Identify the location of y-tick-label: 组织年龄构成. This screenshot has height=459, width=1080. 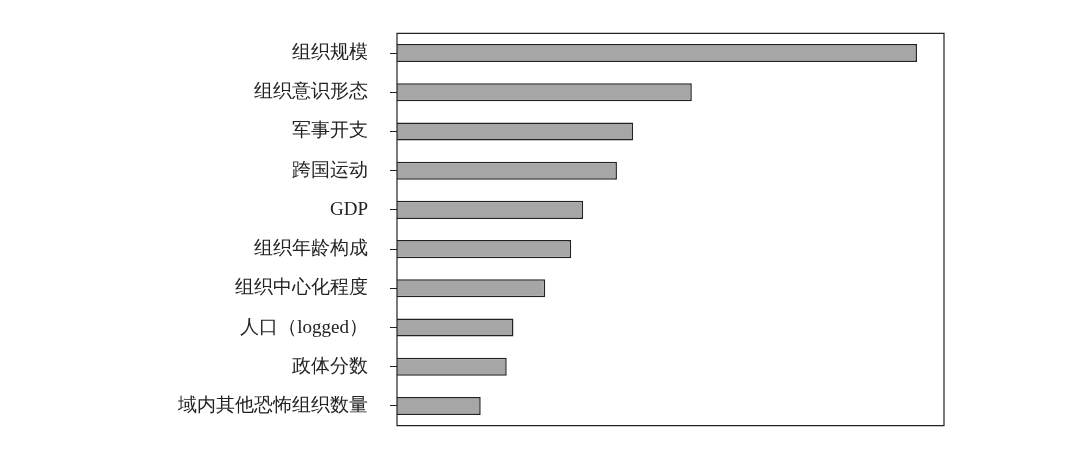
(311, 248).